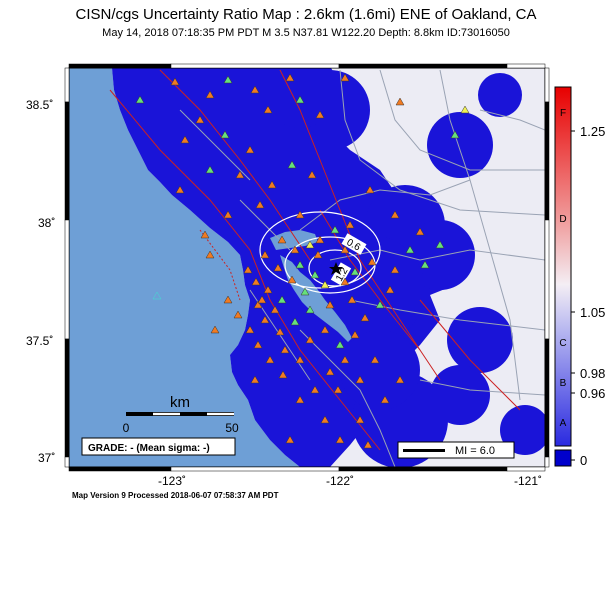  Describe the element at coordinates (592, 373) in the screenshot. I see `svg-text: 0.98` at that location.